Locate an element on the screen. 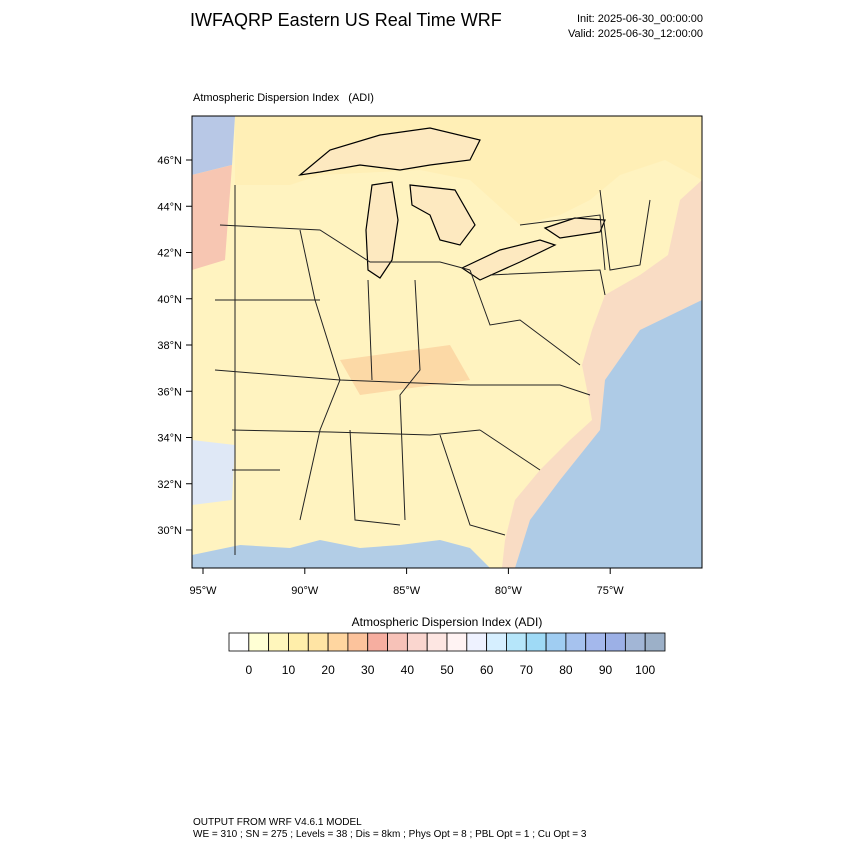  colorbar-label: 80 is located at coordinates (566, 670).